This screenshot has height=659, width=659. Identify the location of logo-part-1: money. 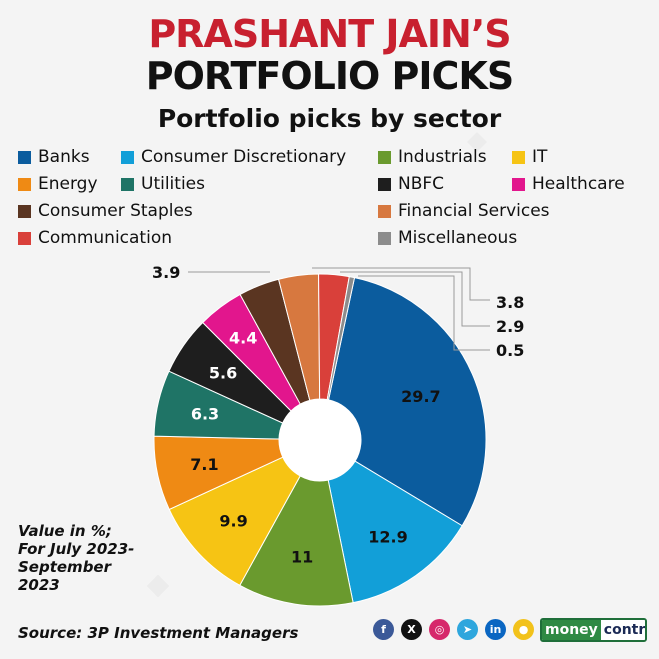
(571, 630).